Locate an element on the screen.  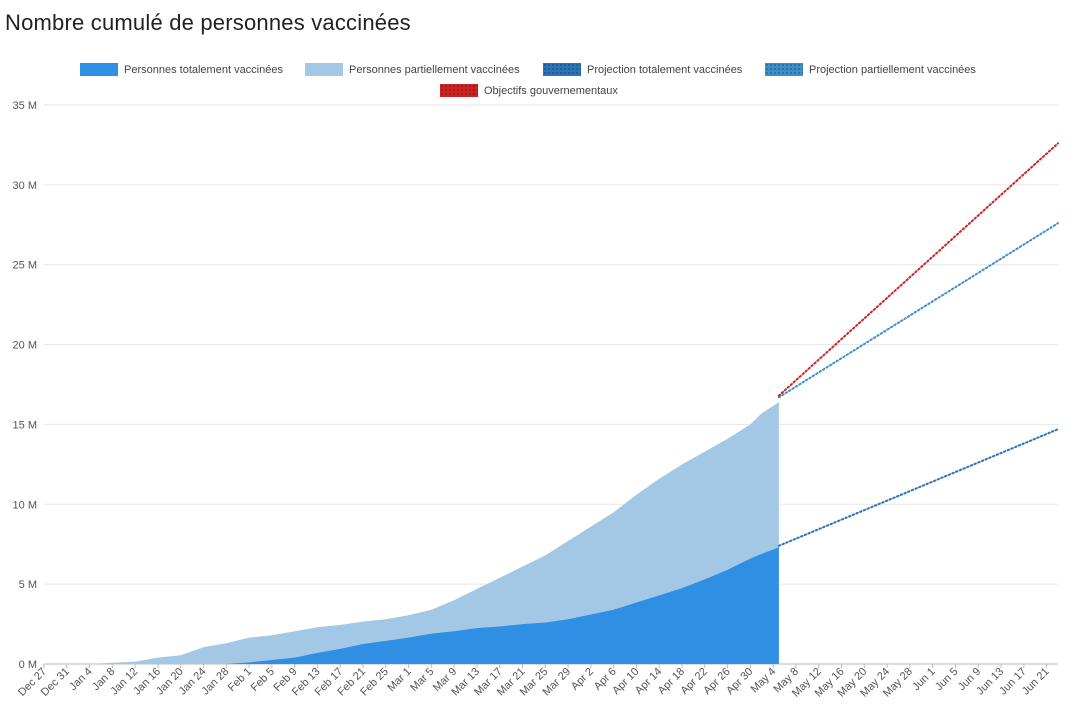
x-tick-label: Feb 1 is located at coordinates (240, 680).